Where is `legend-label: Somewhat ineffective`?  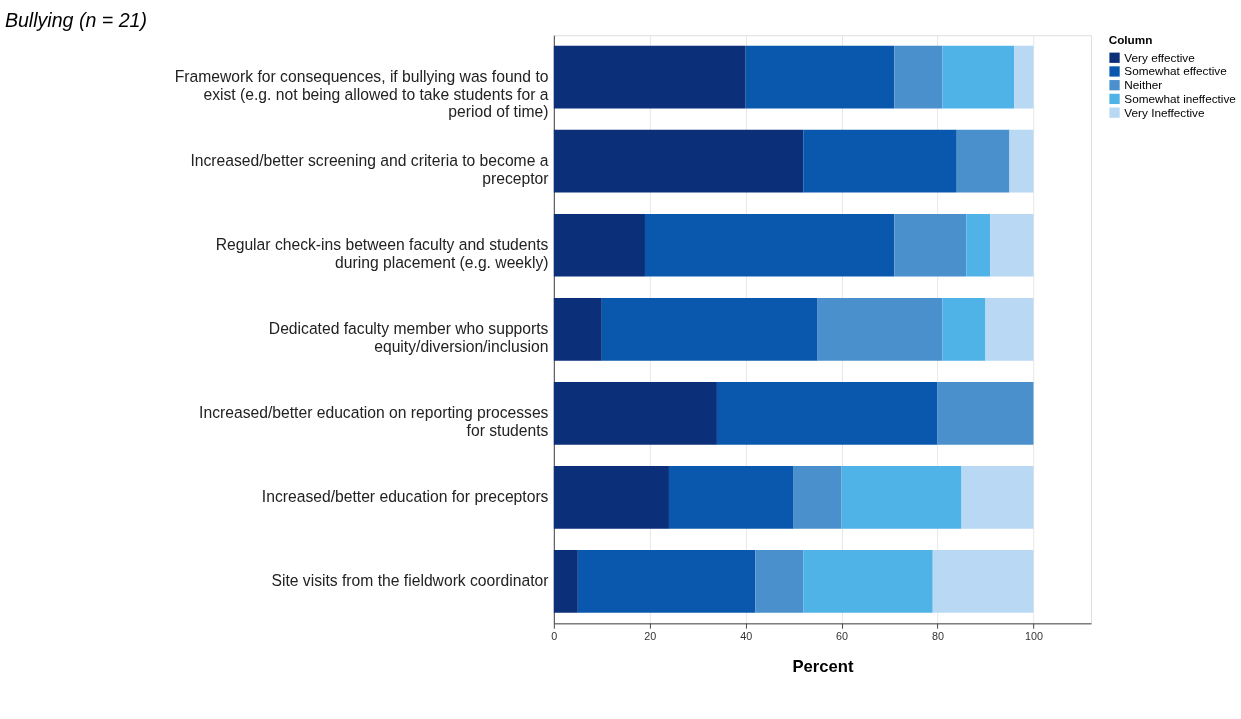
legend-label: Somewhat ineffective is located at coordinates (1180, 98).